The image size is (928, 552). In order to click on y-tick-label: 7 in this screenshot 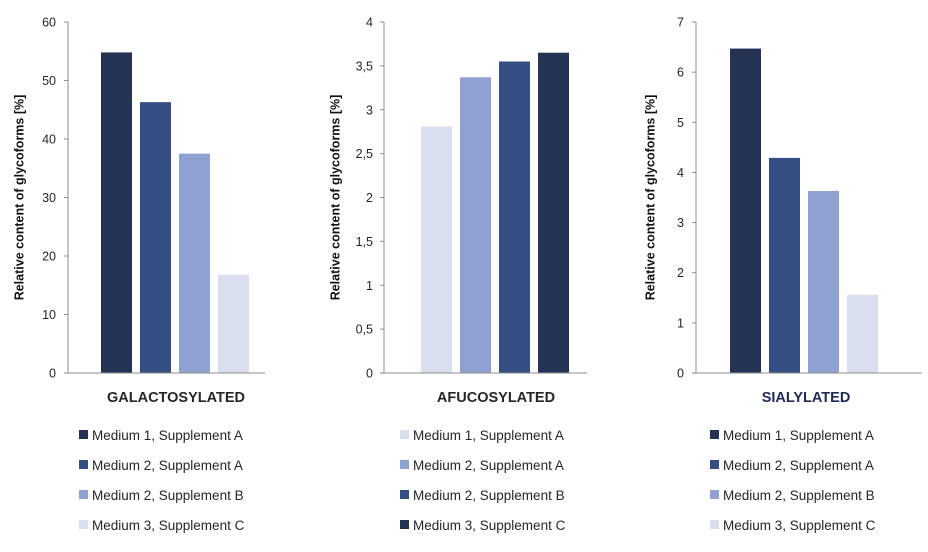, I will do `click(680, 23)`.